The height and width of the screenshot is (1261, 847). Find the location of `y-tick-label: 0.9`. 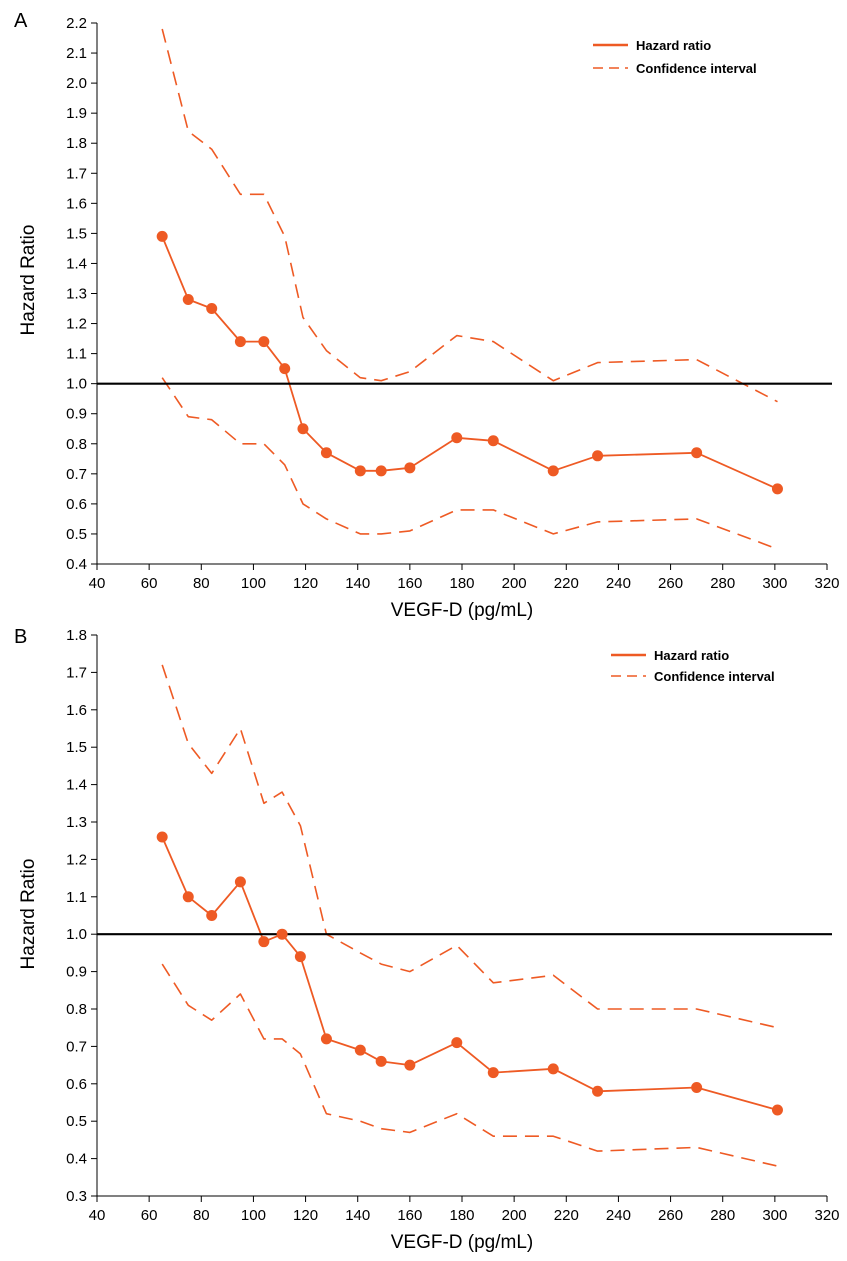

y-tick-label: 0.9 is located at coordinates (76, 972).